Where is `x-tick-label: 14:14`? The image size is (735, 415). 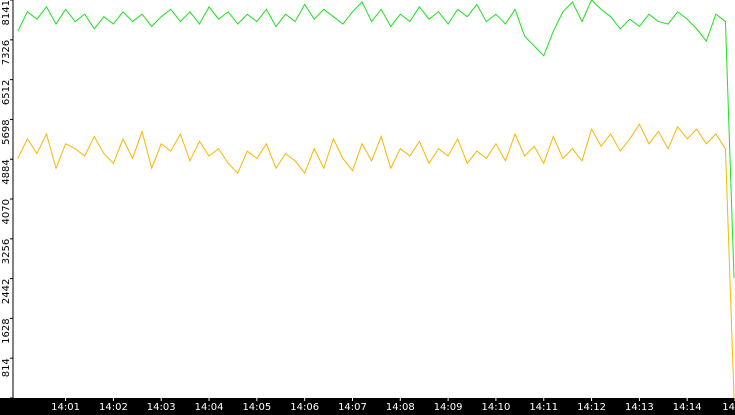
x-tick-label: 14:14 is located at coordinates (687, 407).